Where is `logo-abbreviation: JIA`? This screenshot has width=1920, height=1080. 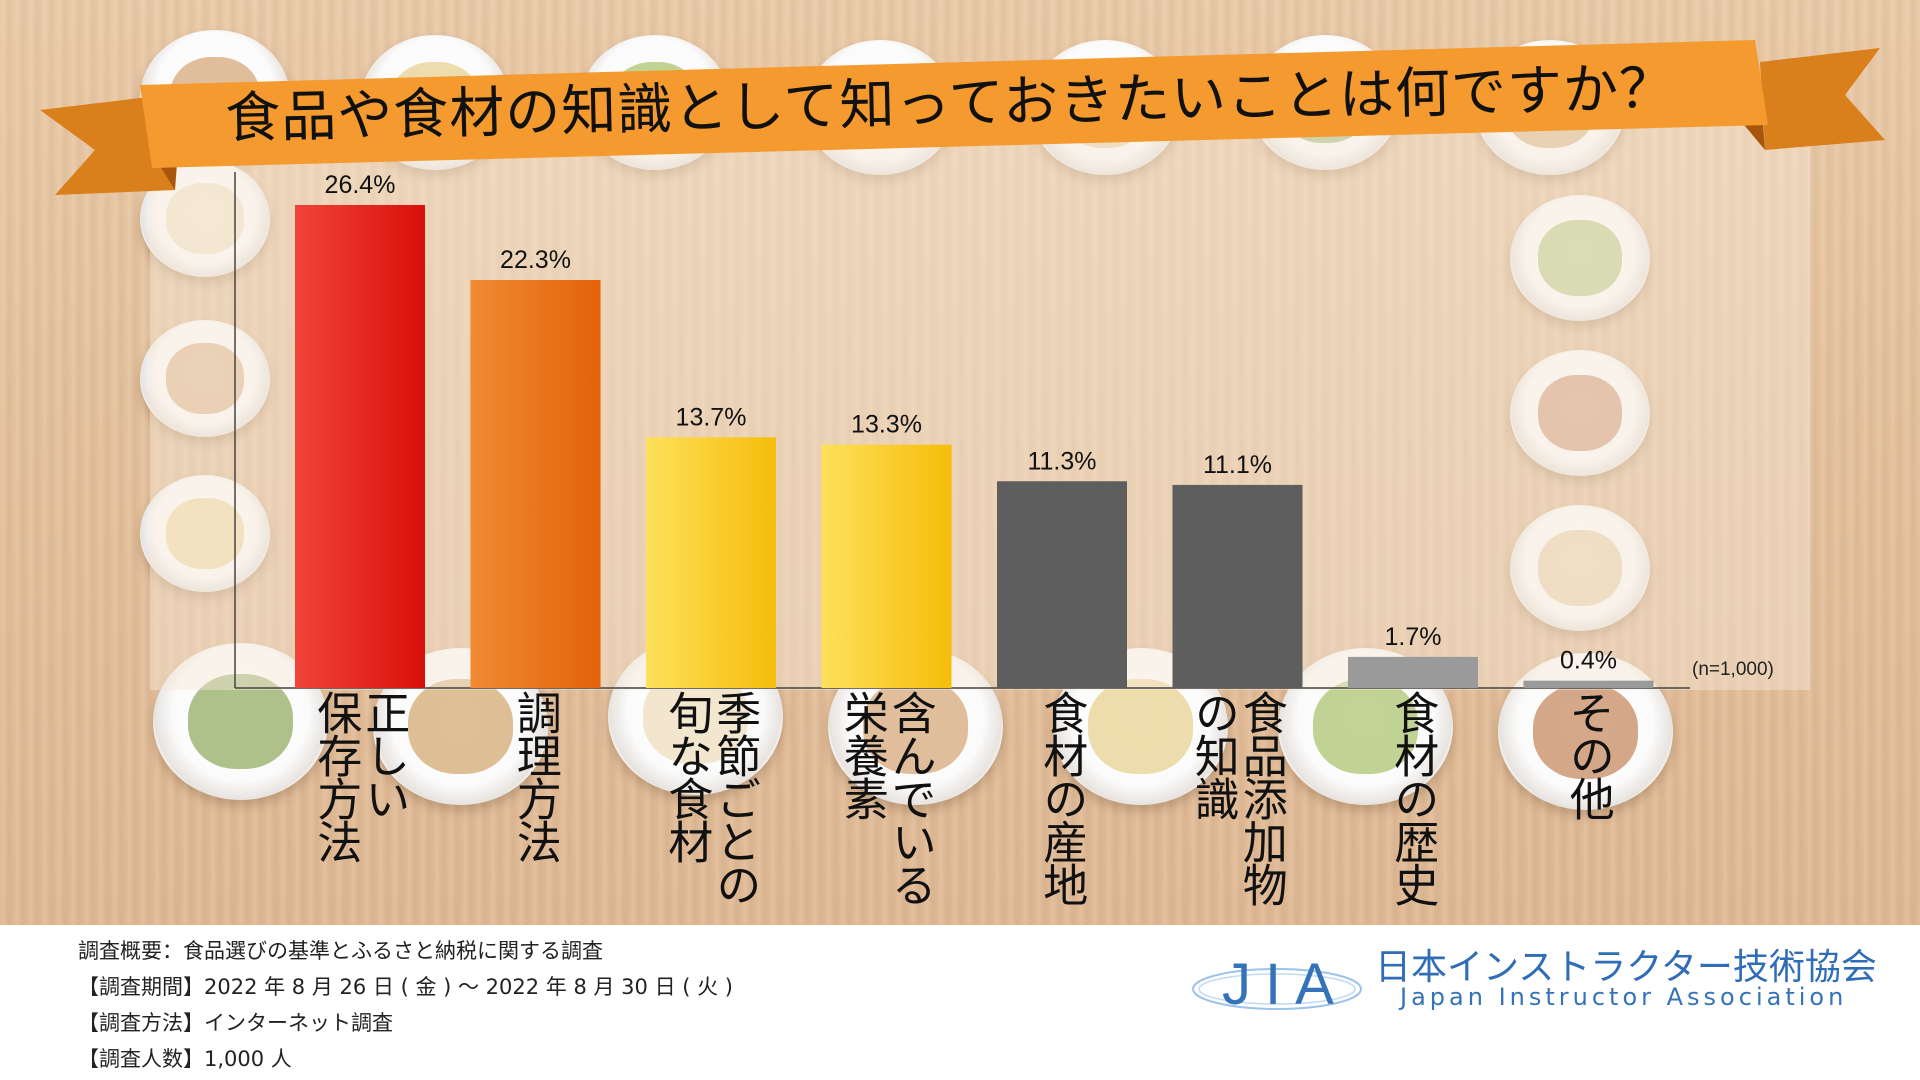 logo-abbreviation: JIA is located at coordinates (1285, 984).